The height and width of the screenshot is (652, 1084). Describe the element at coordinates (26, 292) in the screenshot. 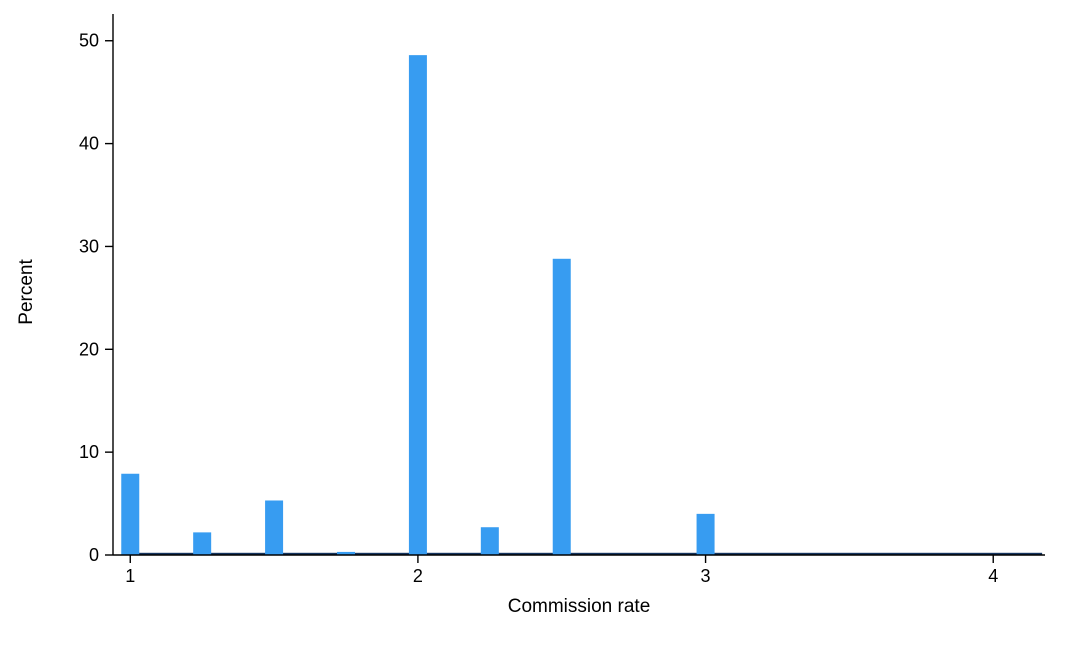

I see `y-axis-title: Percent` at that location.